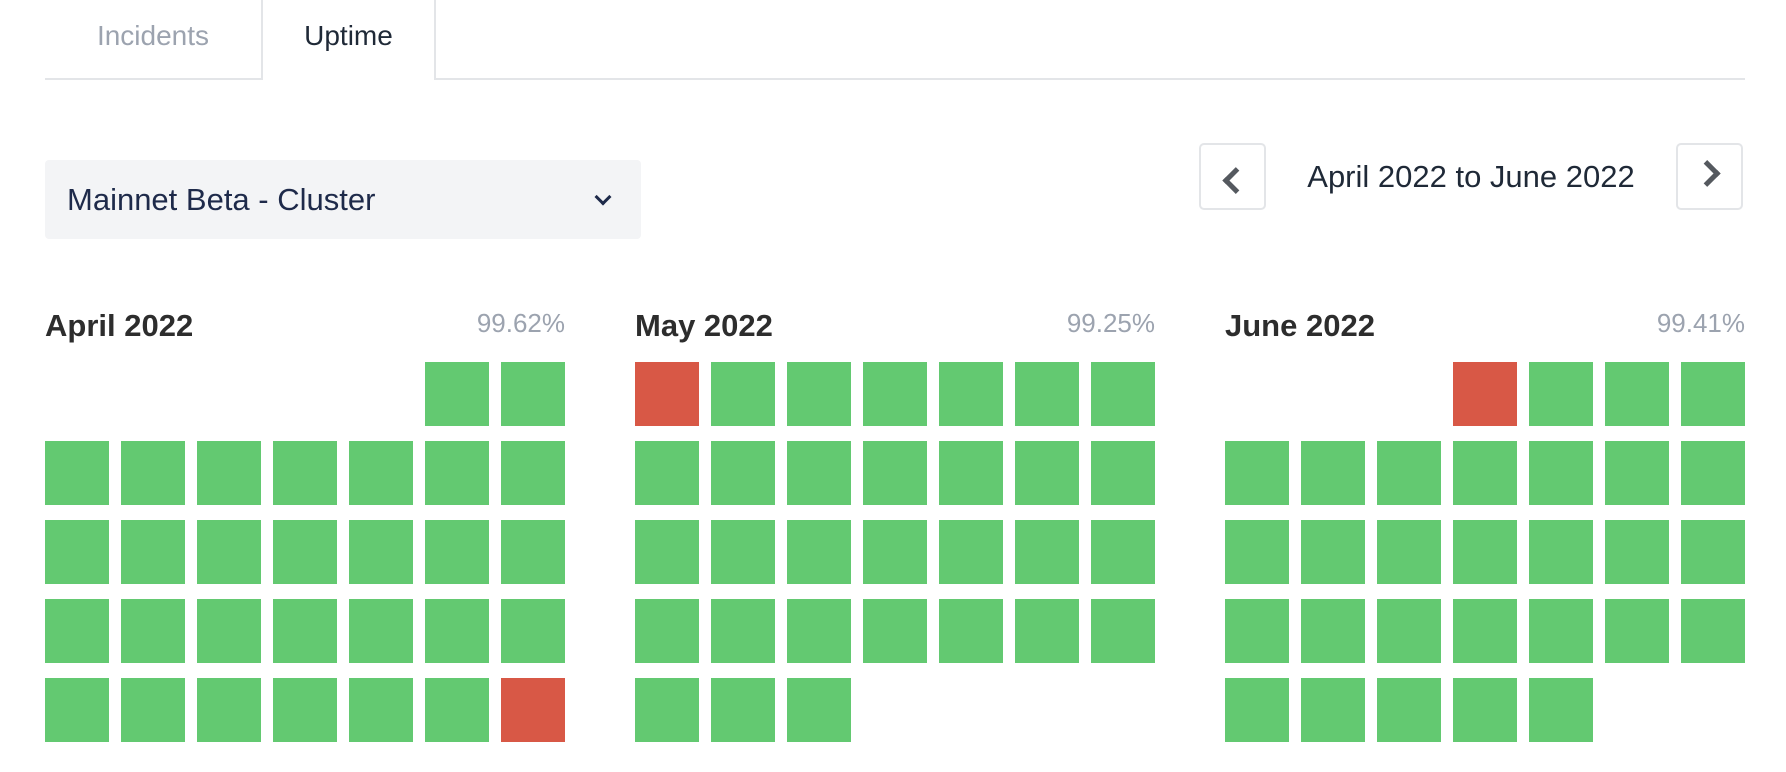  I want to click on month-header: June 2022 99.41%, so click(1485, 331).